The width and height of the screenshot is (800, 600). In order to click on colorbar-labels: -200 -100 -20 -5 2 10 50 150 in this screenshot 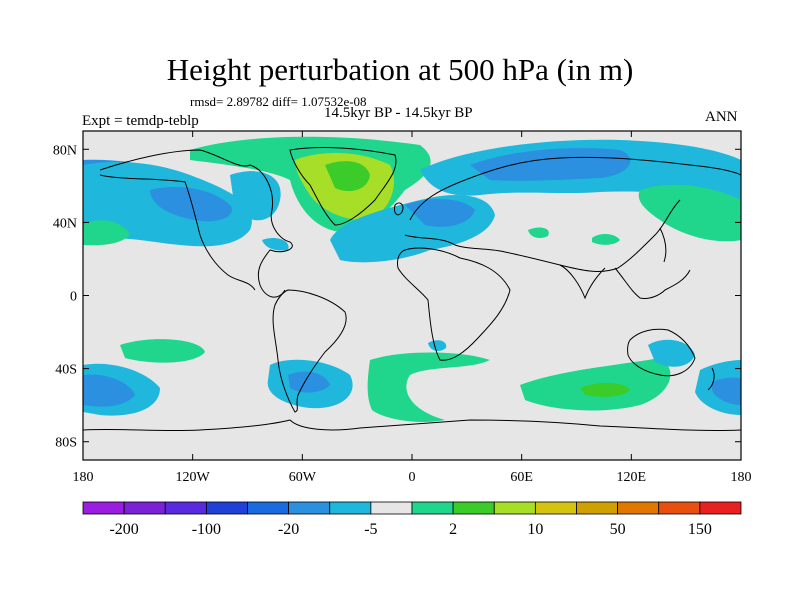, I will do `click(410, 529)`.